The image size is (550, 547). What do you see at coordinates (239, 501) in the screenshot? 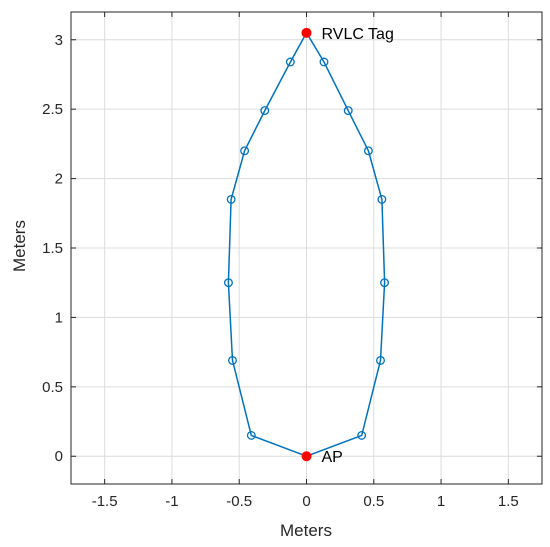
I see `x-tick-label: -0.5` at bounding box center [239, 501].